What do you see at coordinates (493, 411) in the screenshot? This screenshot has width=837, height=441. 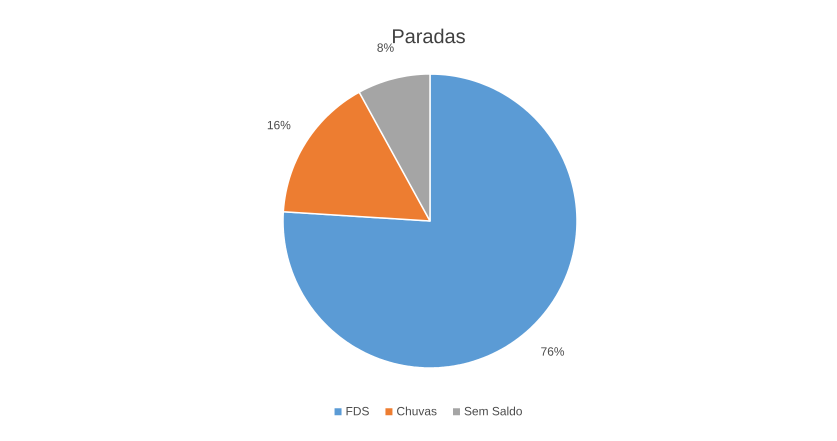 I see `legend-label: Sem Saldo` at bounding box center [493, 411].